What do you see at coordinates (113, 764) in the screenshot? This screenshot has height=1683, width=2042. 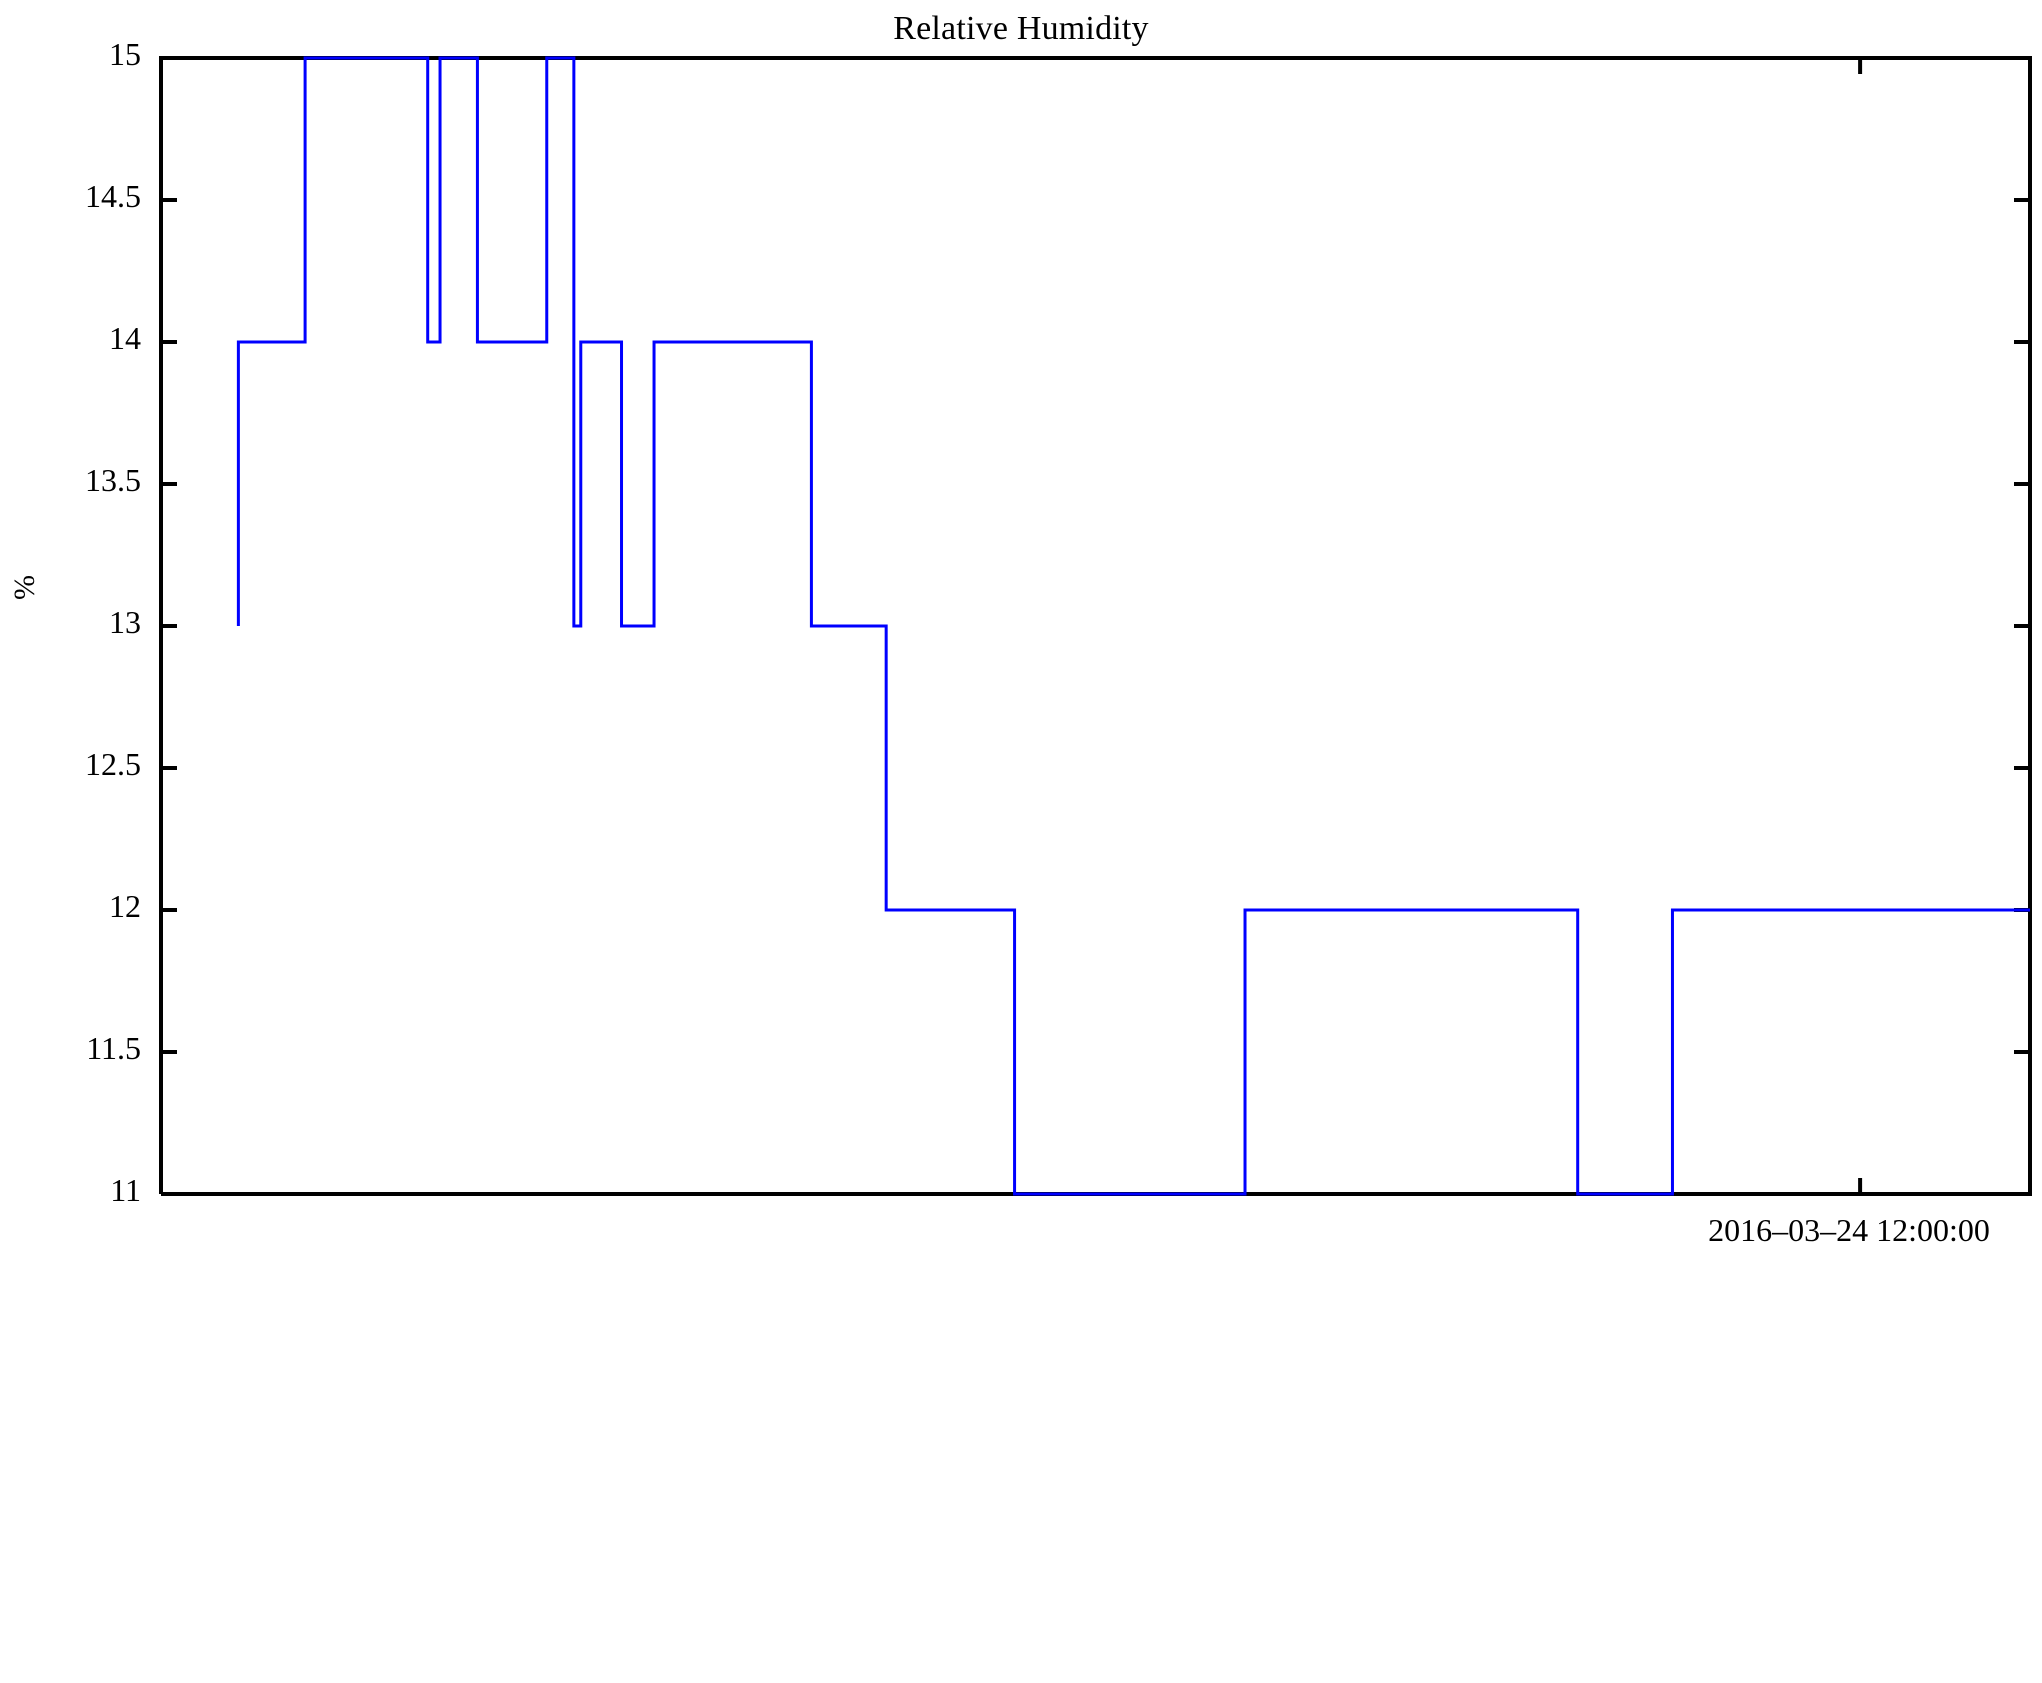 I see `y-tick-label: 12.5` at bounding box center [113, 764].